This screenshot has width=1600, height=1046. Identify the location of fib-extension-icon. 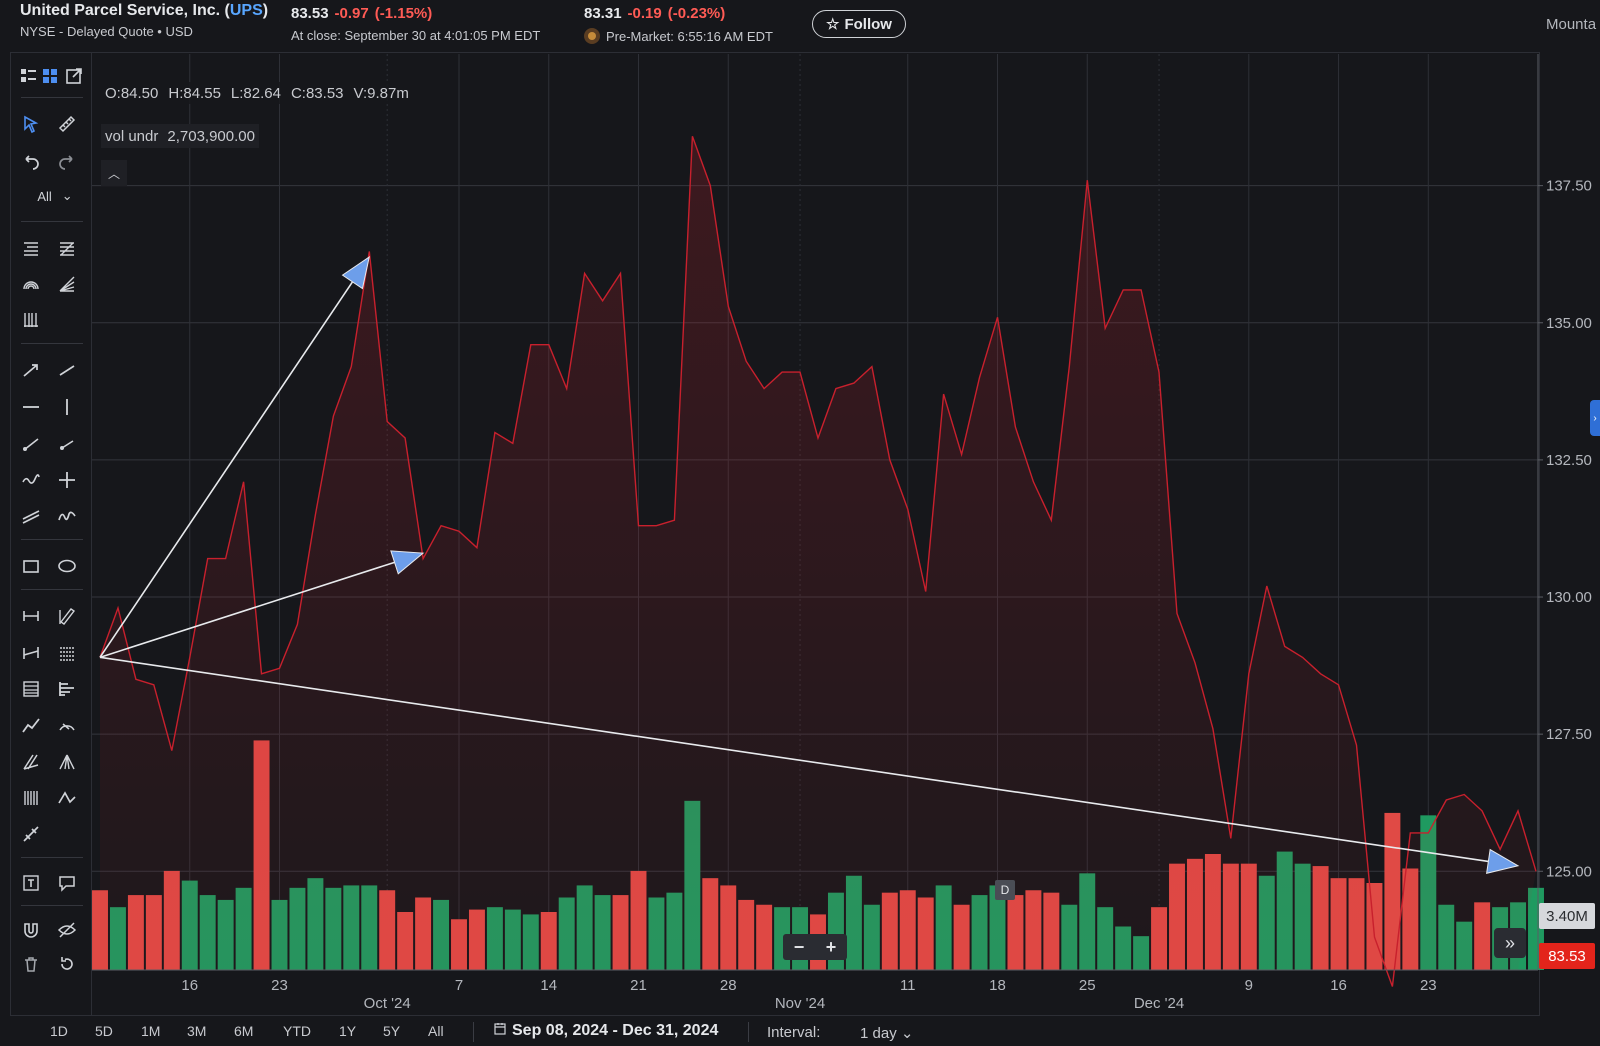
(67, 248).